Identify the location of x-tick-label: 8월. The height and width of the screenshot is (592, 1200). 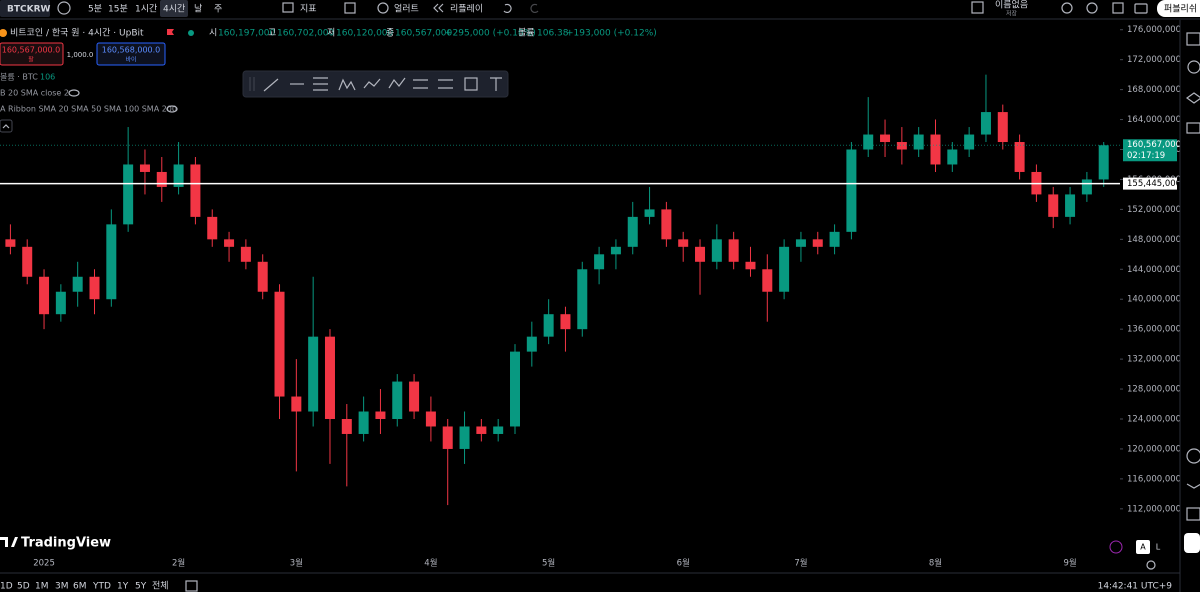
(935, 563).